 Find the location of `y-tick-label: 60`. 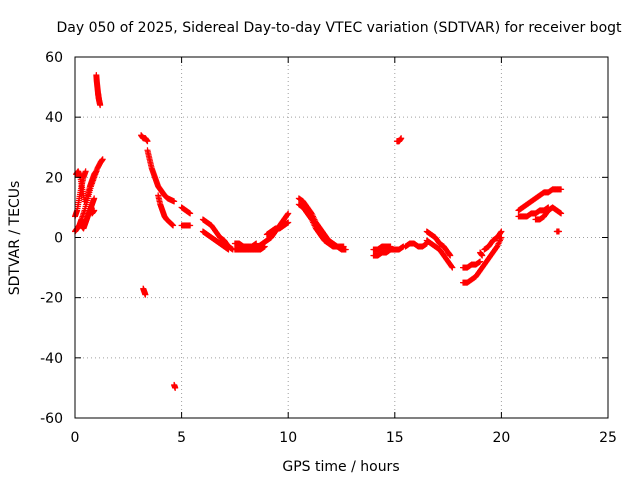

y-tick-label: 60 is located at coordinates (54, 58).